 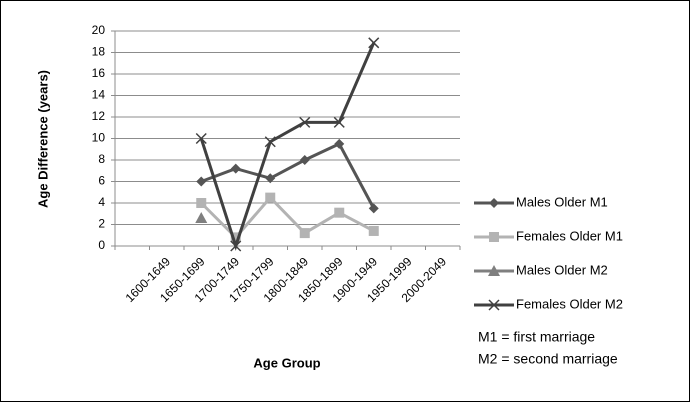 I want to click on y-tick-label: 12, so click(x=99, y=116).